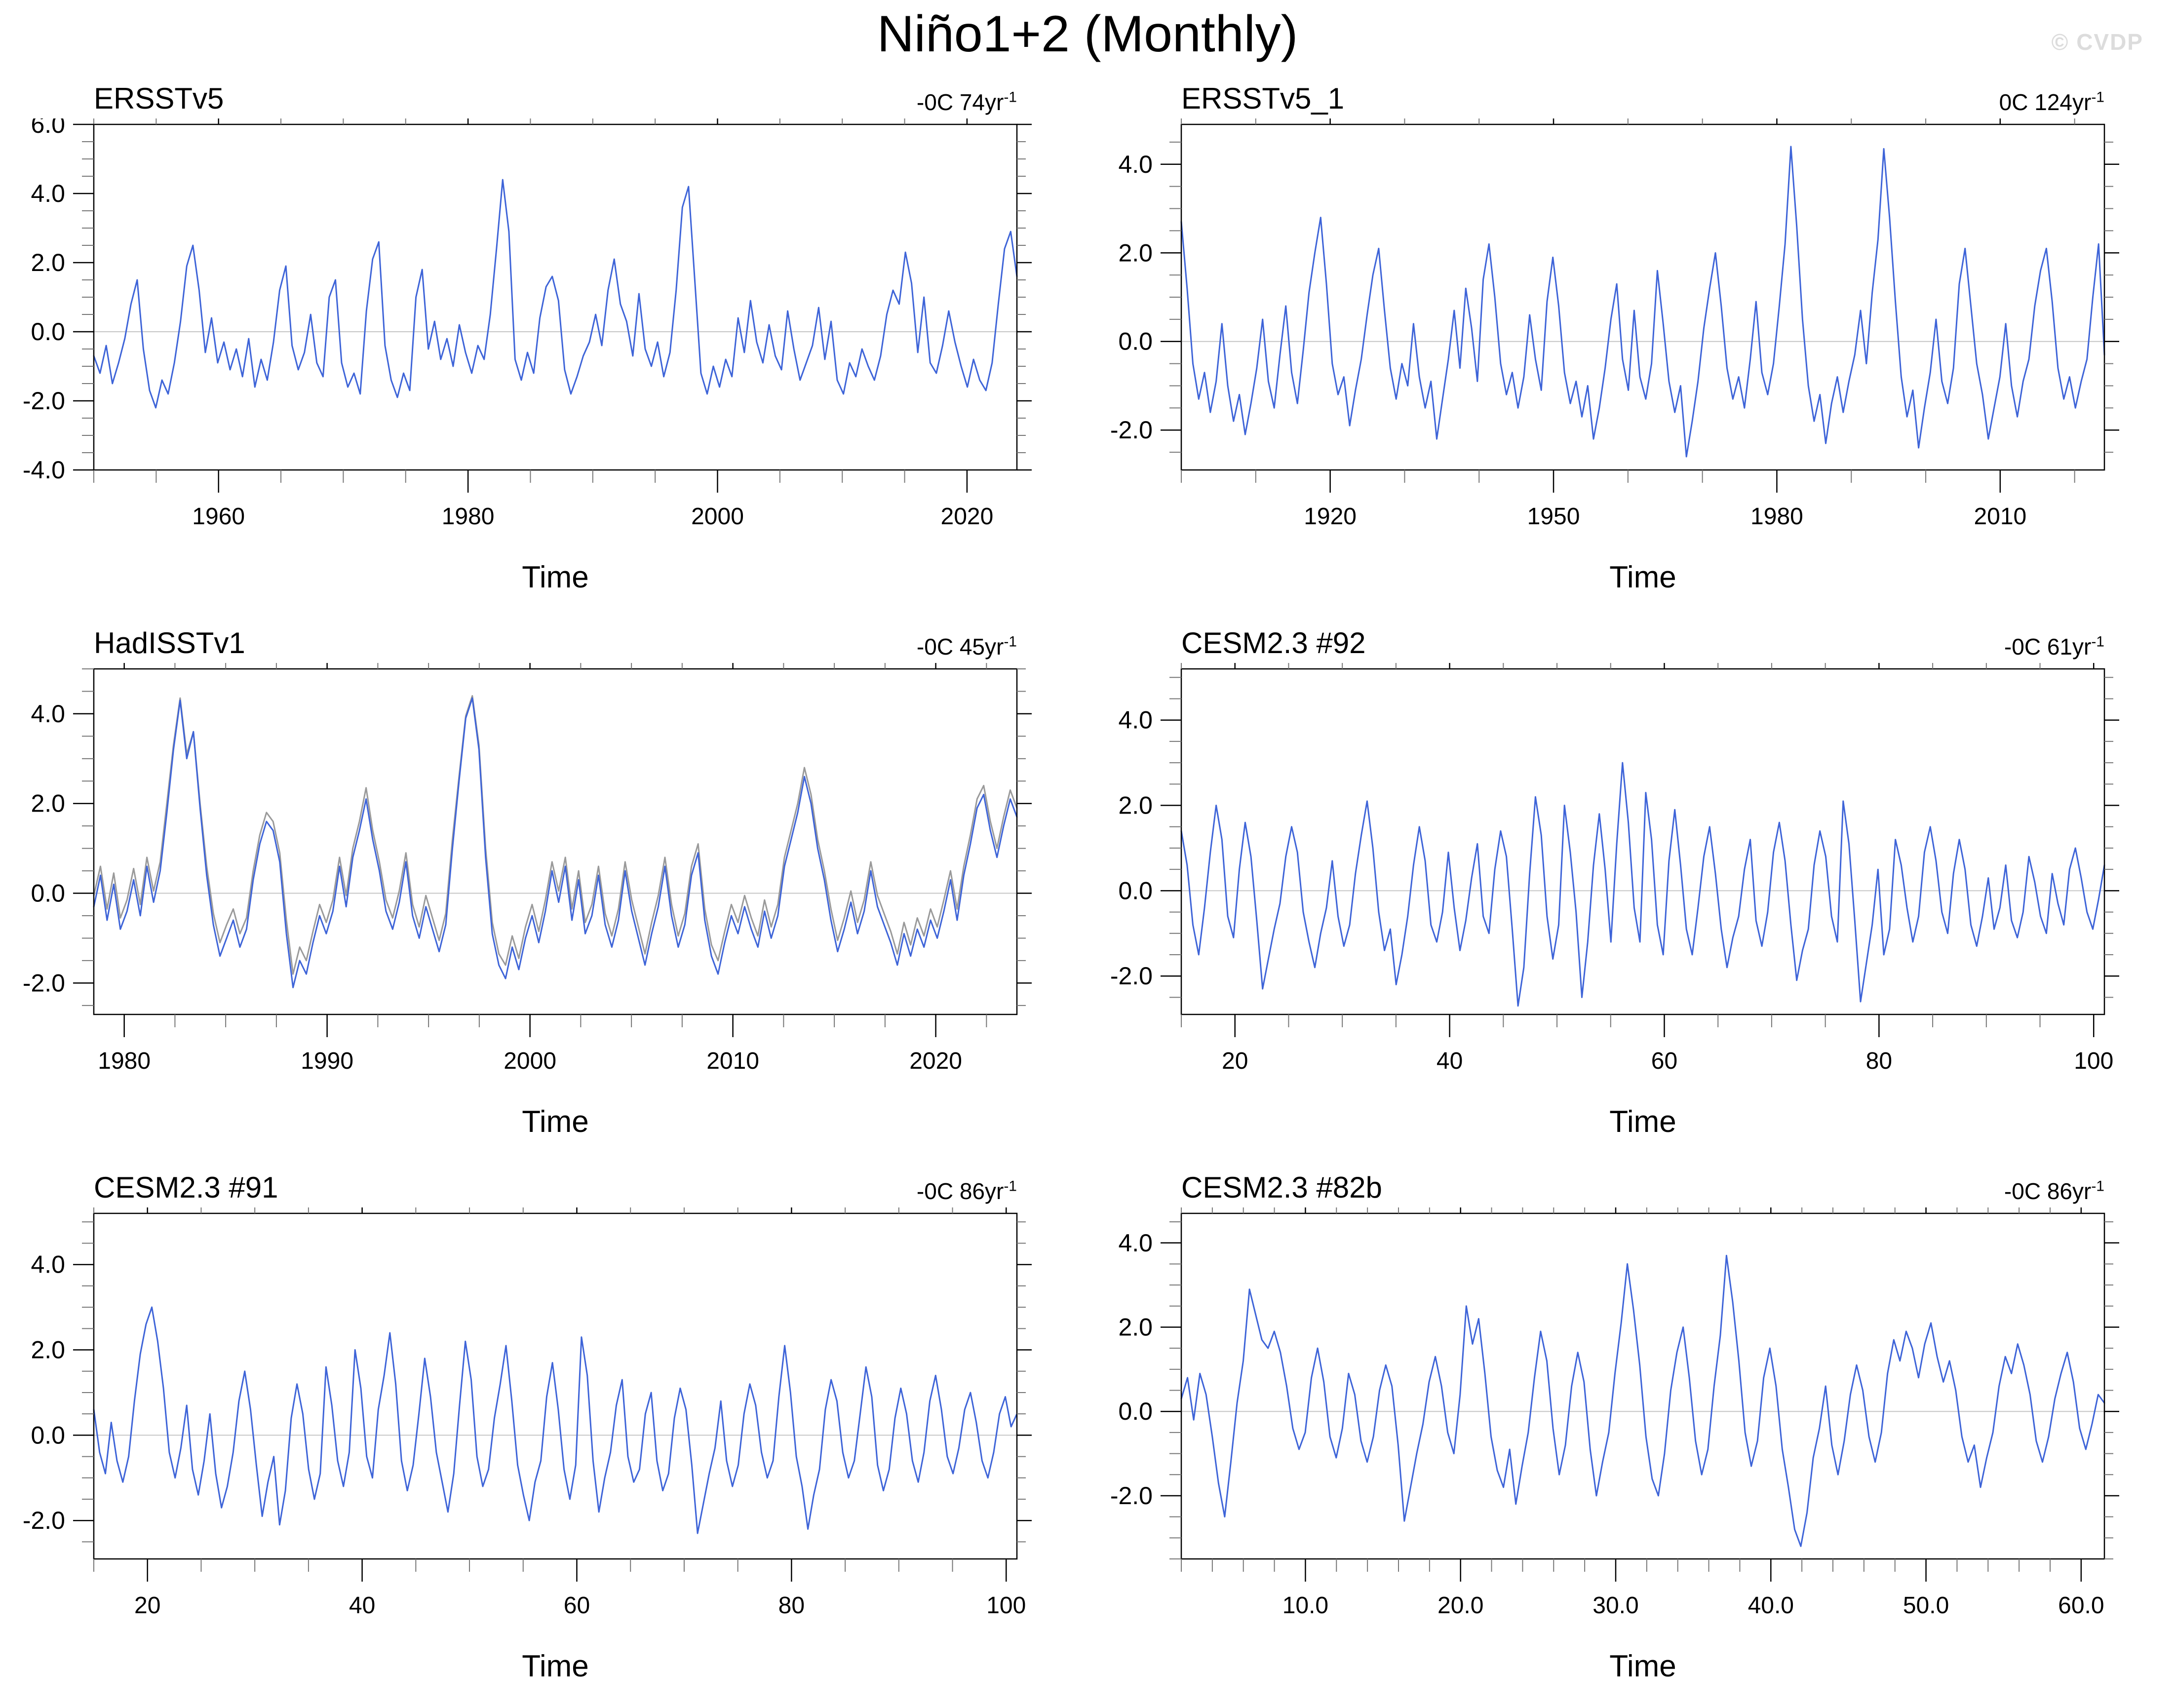  What do you see at coordinates (44, 470) in the screenshot?
I see `y-tick-label: -4.0` at bounding box center [44, 470].